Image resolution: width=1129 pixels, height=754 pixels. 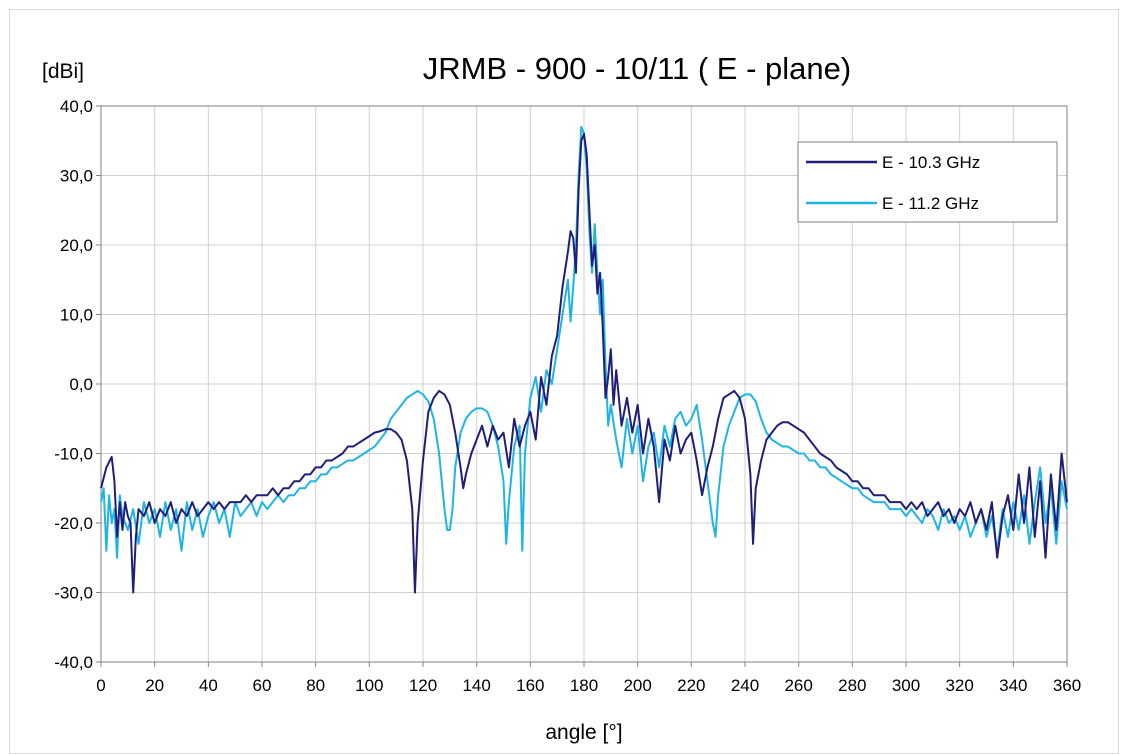 I want to click on x-tick-label: 0, so click(x=100, y=685).